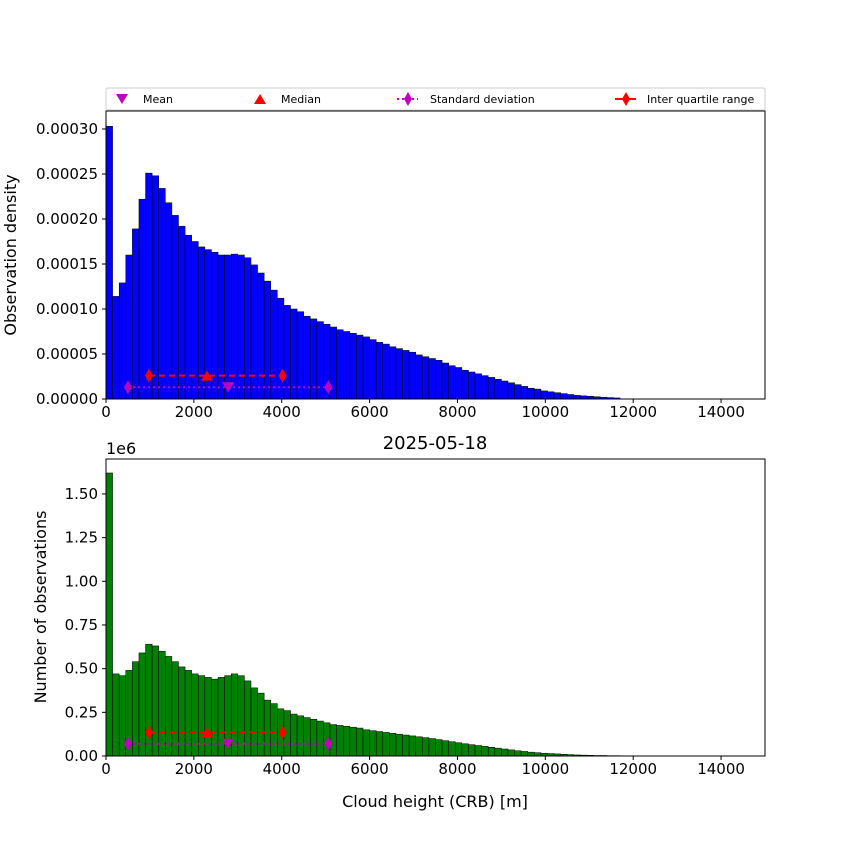  Describe the element at coordinates (282, 412) in the screenshot. I see `x-tick-label: 4000` at that location.